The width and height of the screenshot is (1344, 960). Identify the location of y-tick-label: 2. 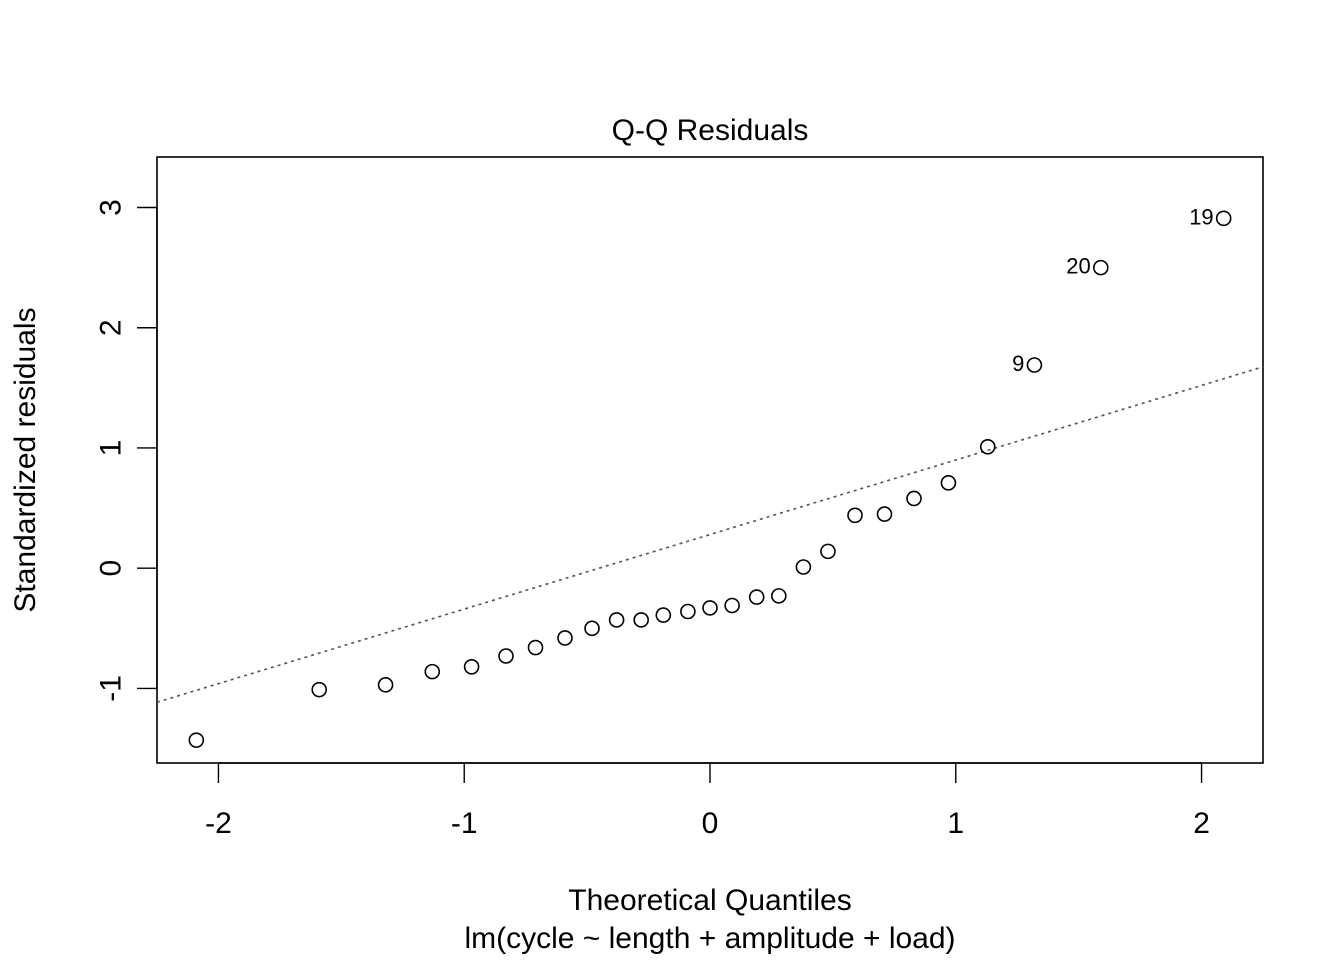
(111, 327).